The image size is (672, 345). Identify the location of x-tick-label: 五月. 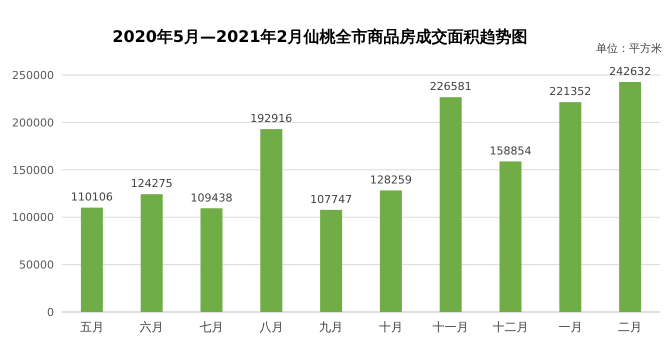
(92, 327).